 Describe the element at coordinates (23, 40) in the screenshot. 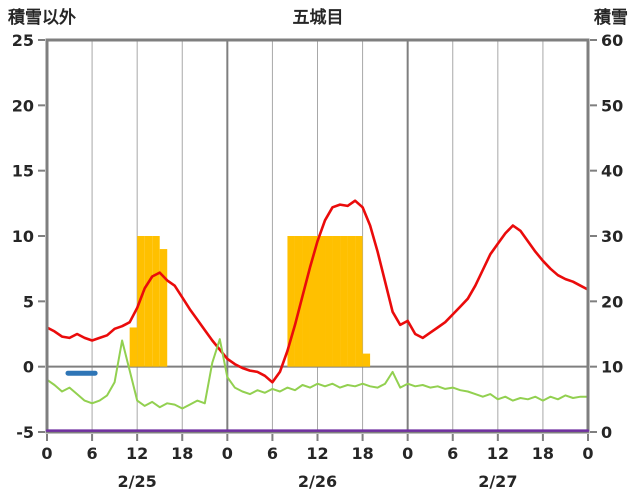

I see `left-axis-tick-label: 25` at that location.